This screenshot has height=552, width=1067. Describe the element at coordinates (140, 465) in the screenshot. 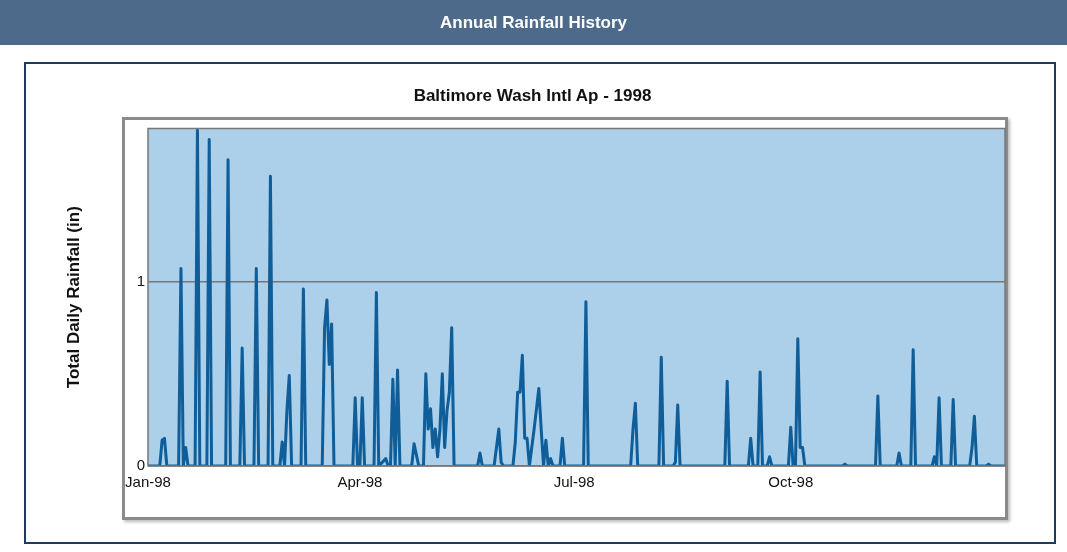

I see `y-tick-label: 0` at that location.